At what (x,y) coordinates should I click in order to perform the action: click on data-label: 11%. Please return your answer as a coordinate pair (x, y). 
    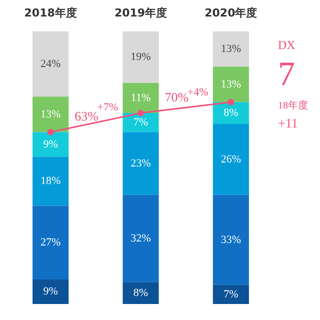
    Looking at the image, I should click on (140, 98).